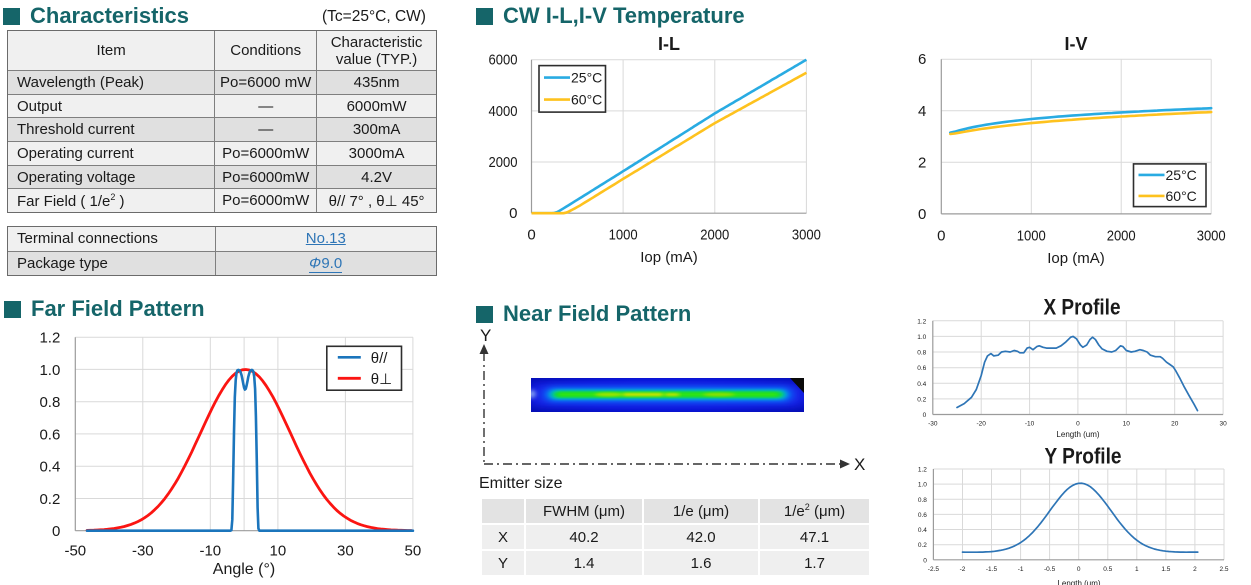  What do you see at coordinates (1137, 569) in the screenshot?
I see `svg-text: 1` at bounding box center [1137, 569].